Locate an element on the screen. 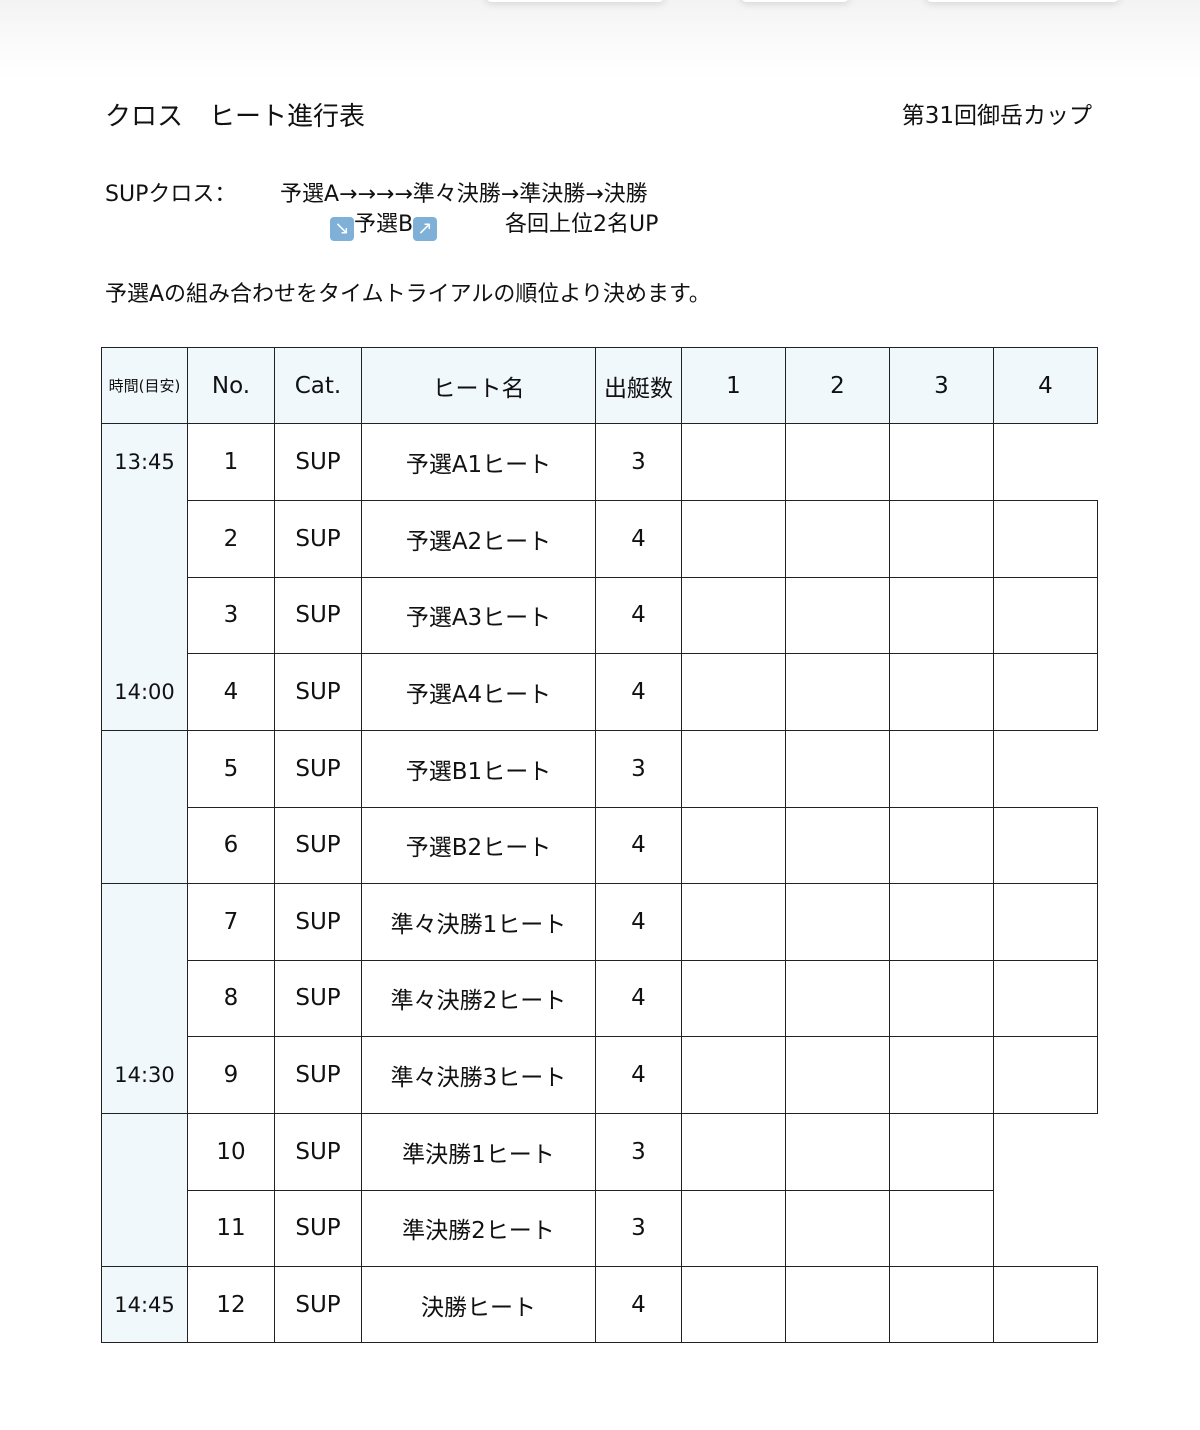 The image size is (1200, 1430). table-row: 3 SUP 予選A3ヒート 4 is located at coordinates (600, 615).